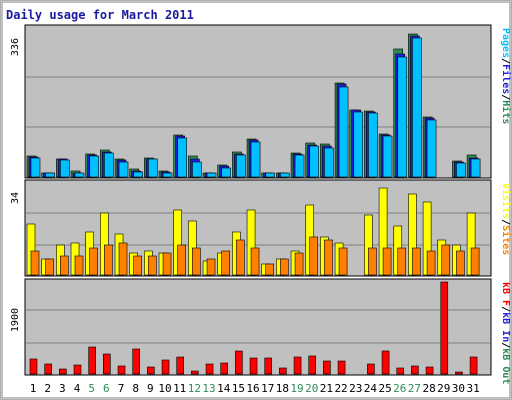  What do you see at coordinates (15, 198) in the screenshot?
I see `visits-ymax-label: 34` at bounding box center [15, 198].